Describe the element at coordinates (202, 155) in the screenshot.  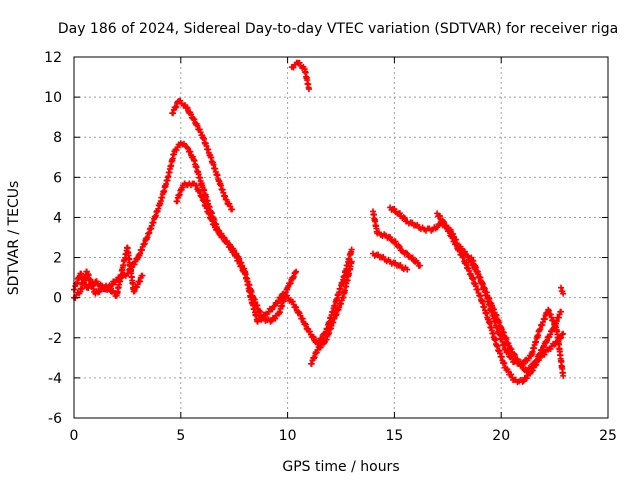
I see `series-track-b` at that location.